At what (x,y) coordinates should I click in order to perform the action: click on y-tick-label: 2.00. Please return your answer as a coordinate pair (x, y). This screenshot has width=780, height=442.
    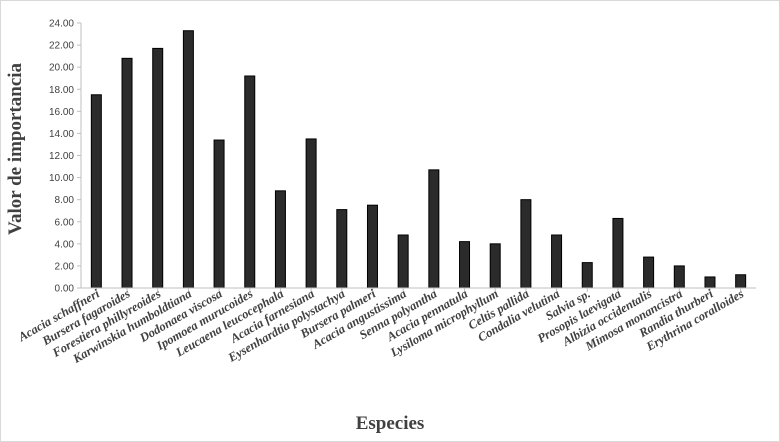
    Looking at the image, I should click on (65, 266).